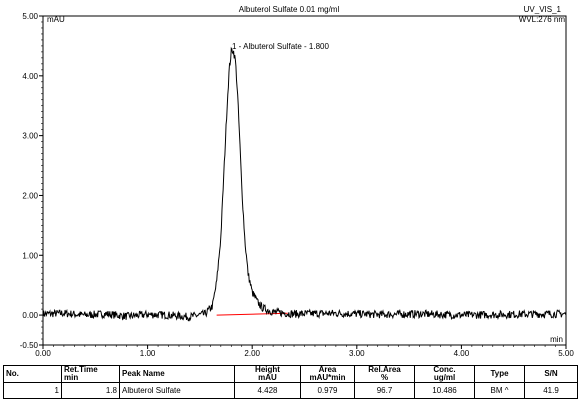  Describe the element at coordinates (542, 19) in the screenshot. I see `wavelength-label: WVL:276 nm` at that location.